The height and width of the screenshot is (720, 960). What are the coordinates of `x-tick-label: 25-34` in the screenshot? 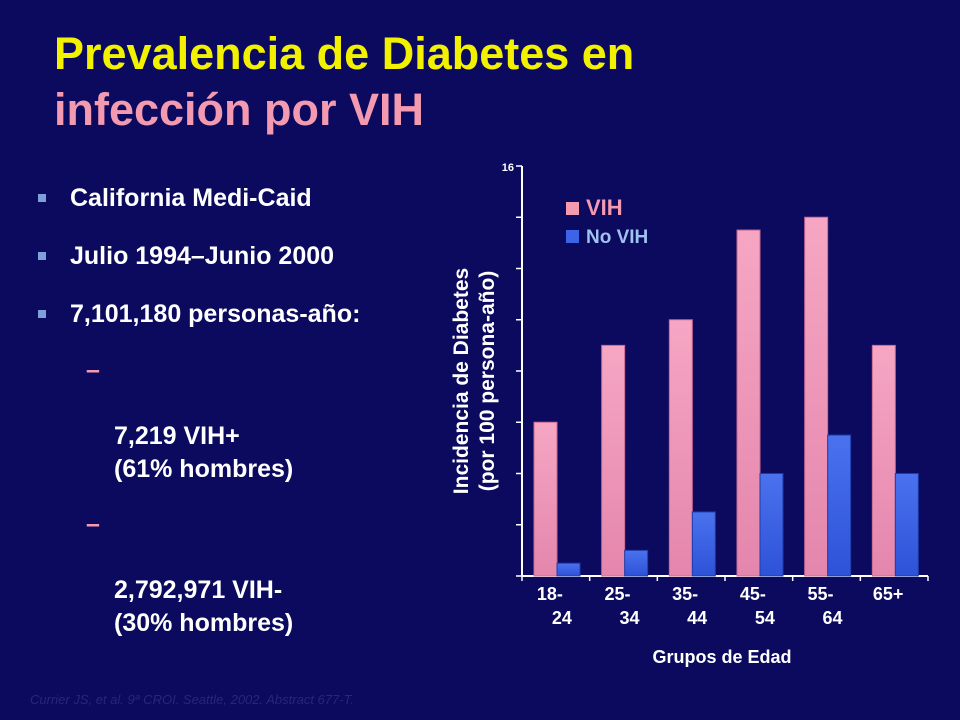 It's located at (621, 606).